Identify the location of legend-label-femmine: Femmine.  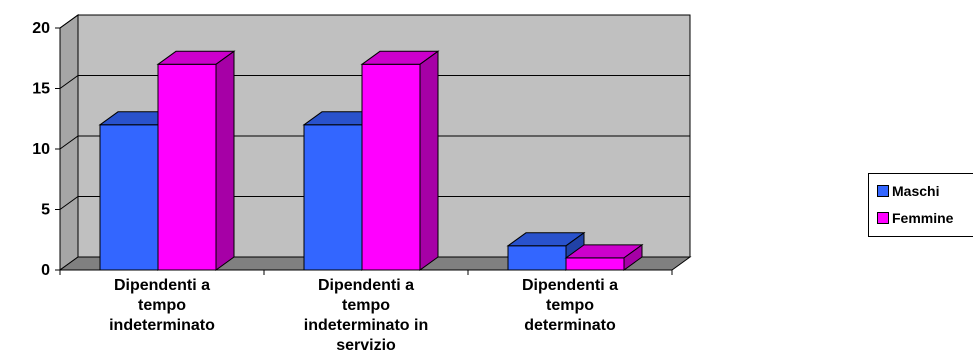
(923, 218).